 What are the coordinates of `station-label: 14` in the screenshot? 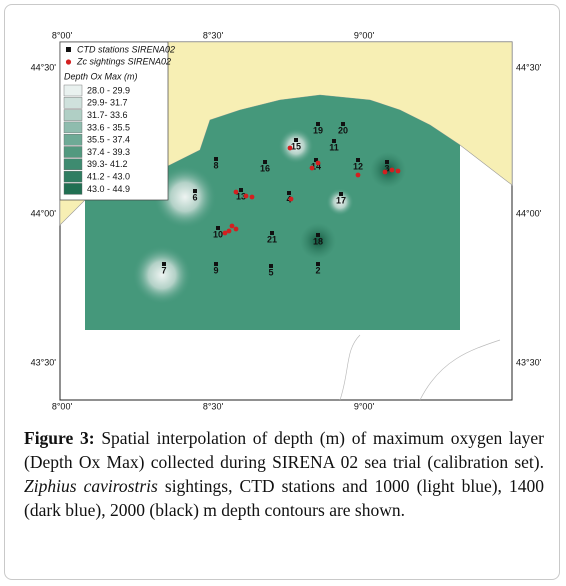 It's located at (316, 166).